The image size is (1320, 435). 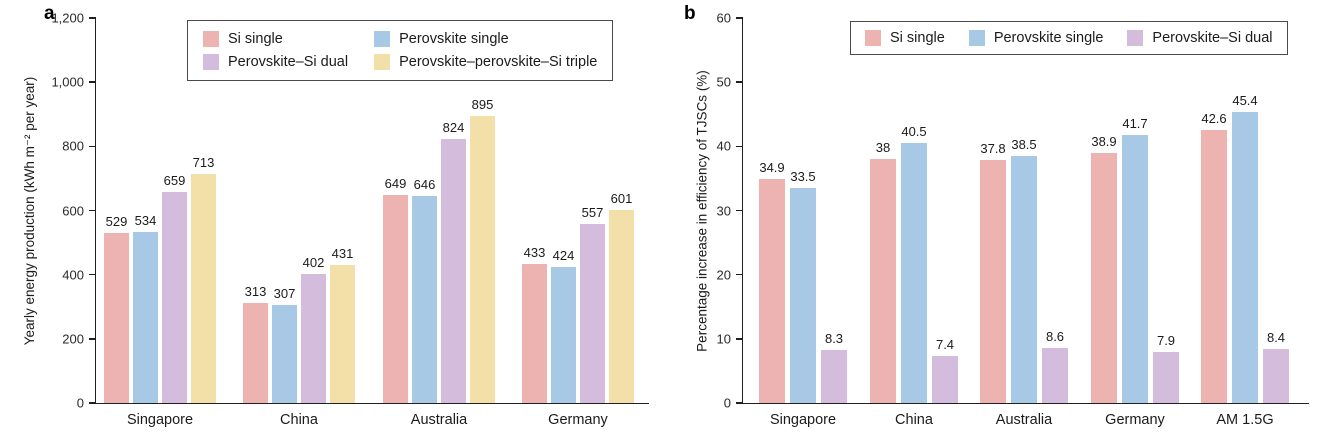 I want to click on y-tick-label: 30, so click(x=723, y=210).